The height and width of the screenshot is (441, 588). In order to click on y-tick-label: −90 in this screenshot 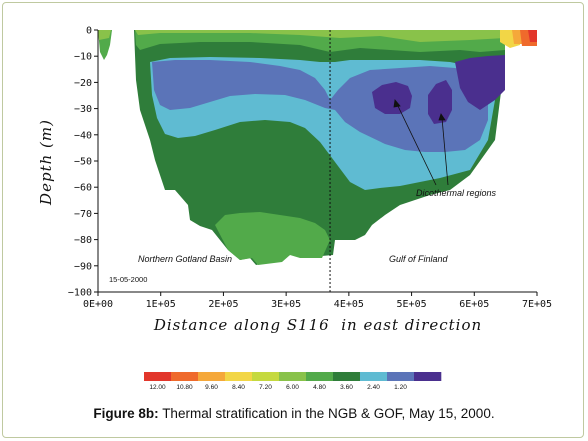, I will do `click(83, 266)`.